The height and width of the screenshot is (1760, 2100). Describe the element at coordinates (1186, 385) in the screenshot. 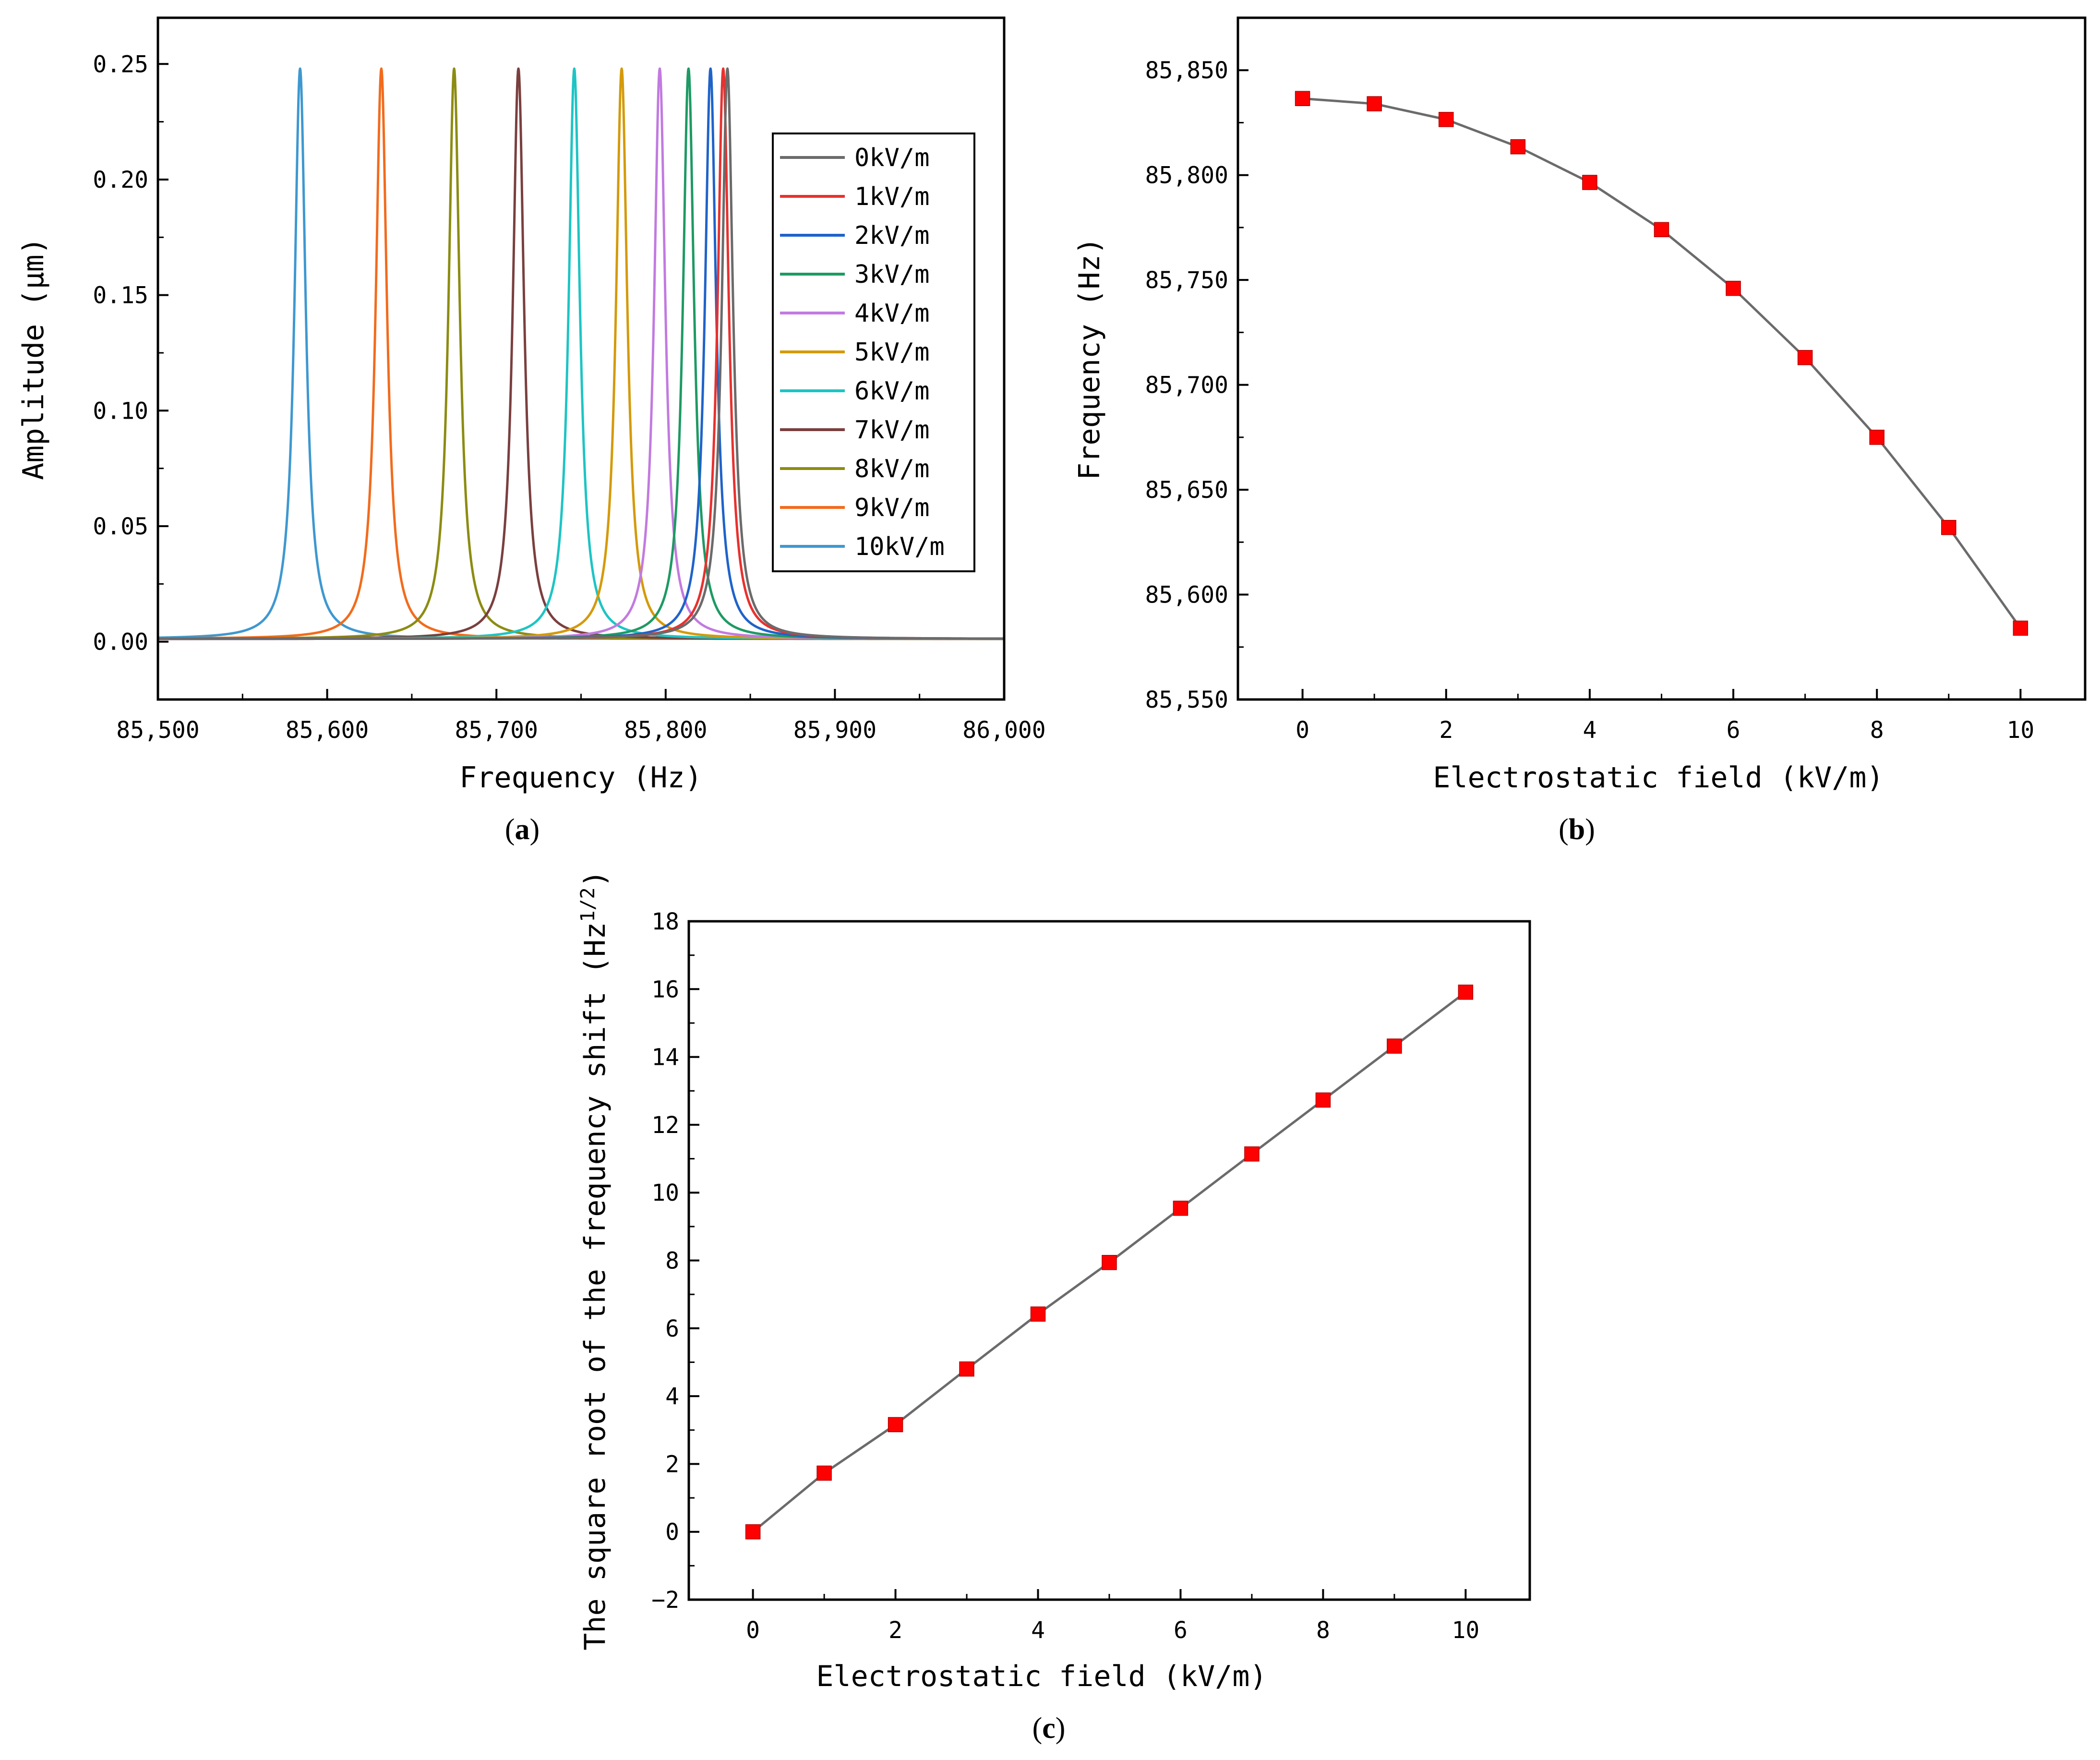

I see `panel-b-y-tick-label: 85,700` at that location.